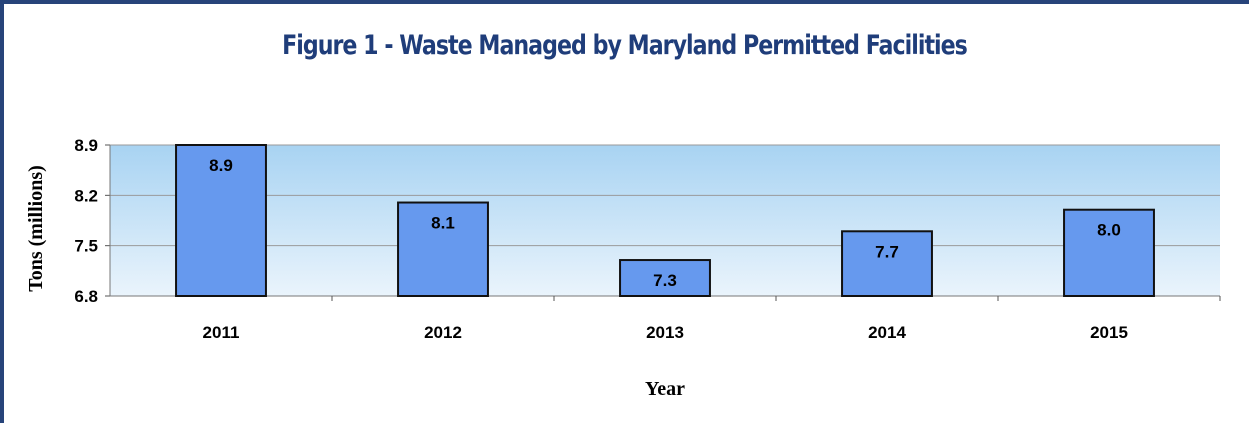 This screenshot has width=1249, height=423. Describe the element at coordinates (1109, 332) in the screenshot. I see `x-tick-label-2015: 2015` at that location.